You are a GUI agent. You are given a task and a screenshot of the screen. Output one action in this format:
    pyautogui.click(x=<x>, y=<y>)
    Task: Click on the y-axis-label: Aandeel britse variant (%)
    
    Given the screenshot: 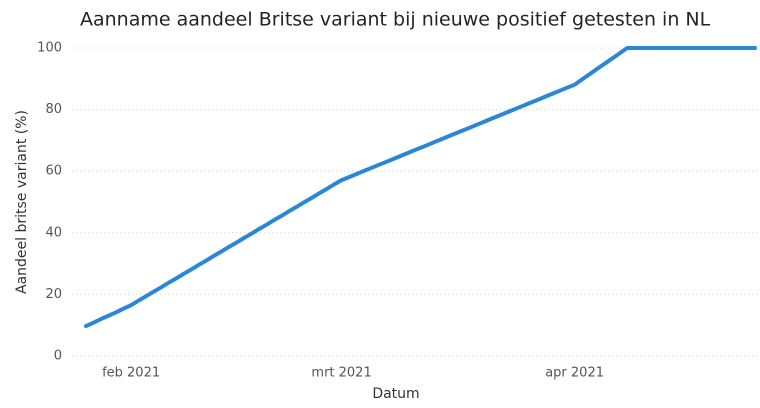 What is the action you would take?
    pyautogui.click(x=22, y=202)
    